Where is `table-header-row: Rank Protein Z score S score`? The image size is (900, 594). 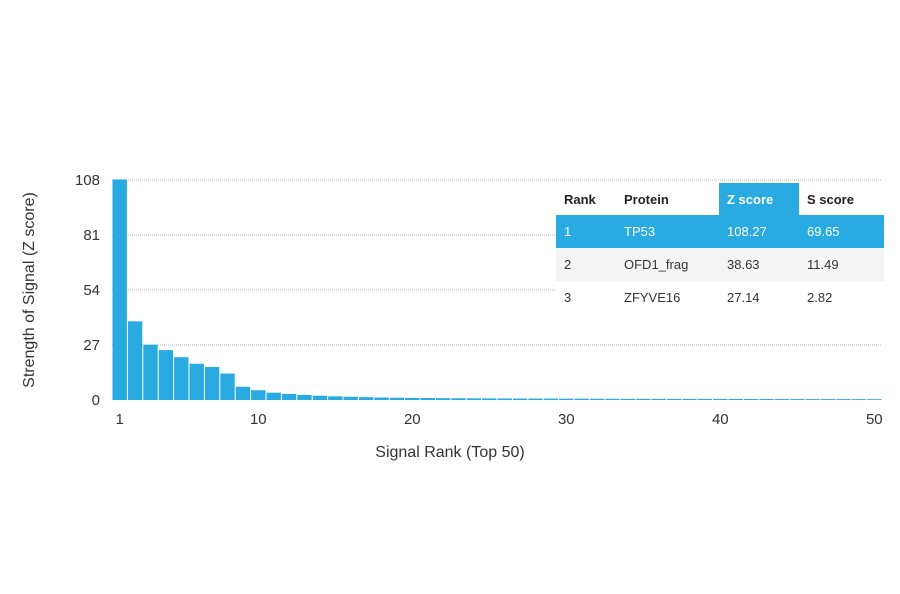 table-header-row: Rank Protein Z score S score is located at coordinates (720, 199).